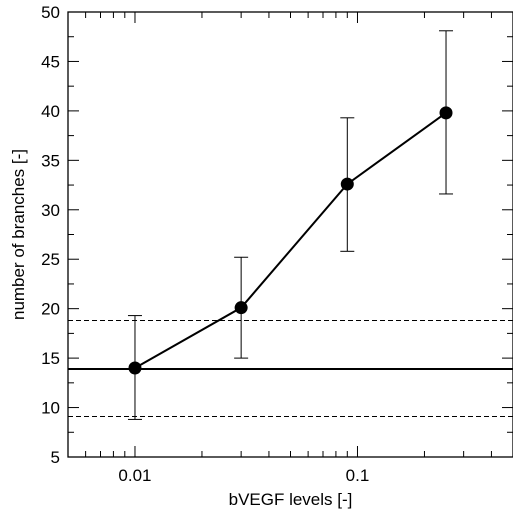 The height and width of the screenshot is (515, 513). Describe the element at coordinates (55, 457) in the screenshot. I see `y-tick-label: 5` at that location.